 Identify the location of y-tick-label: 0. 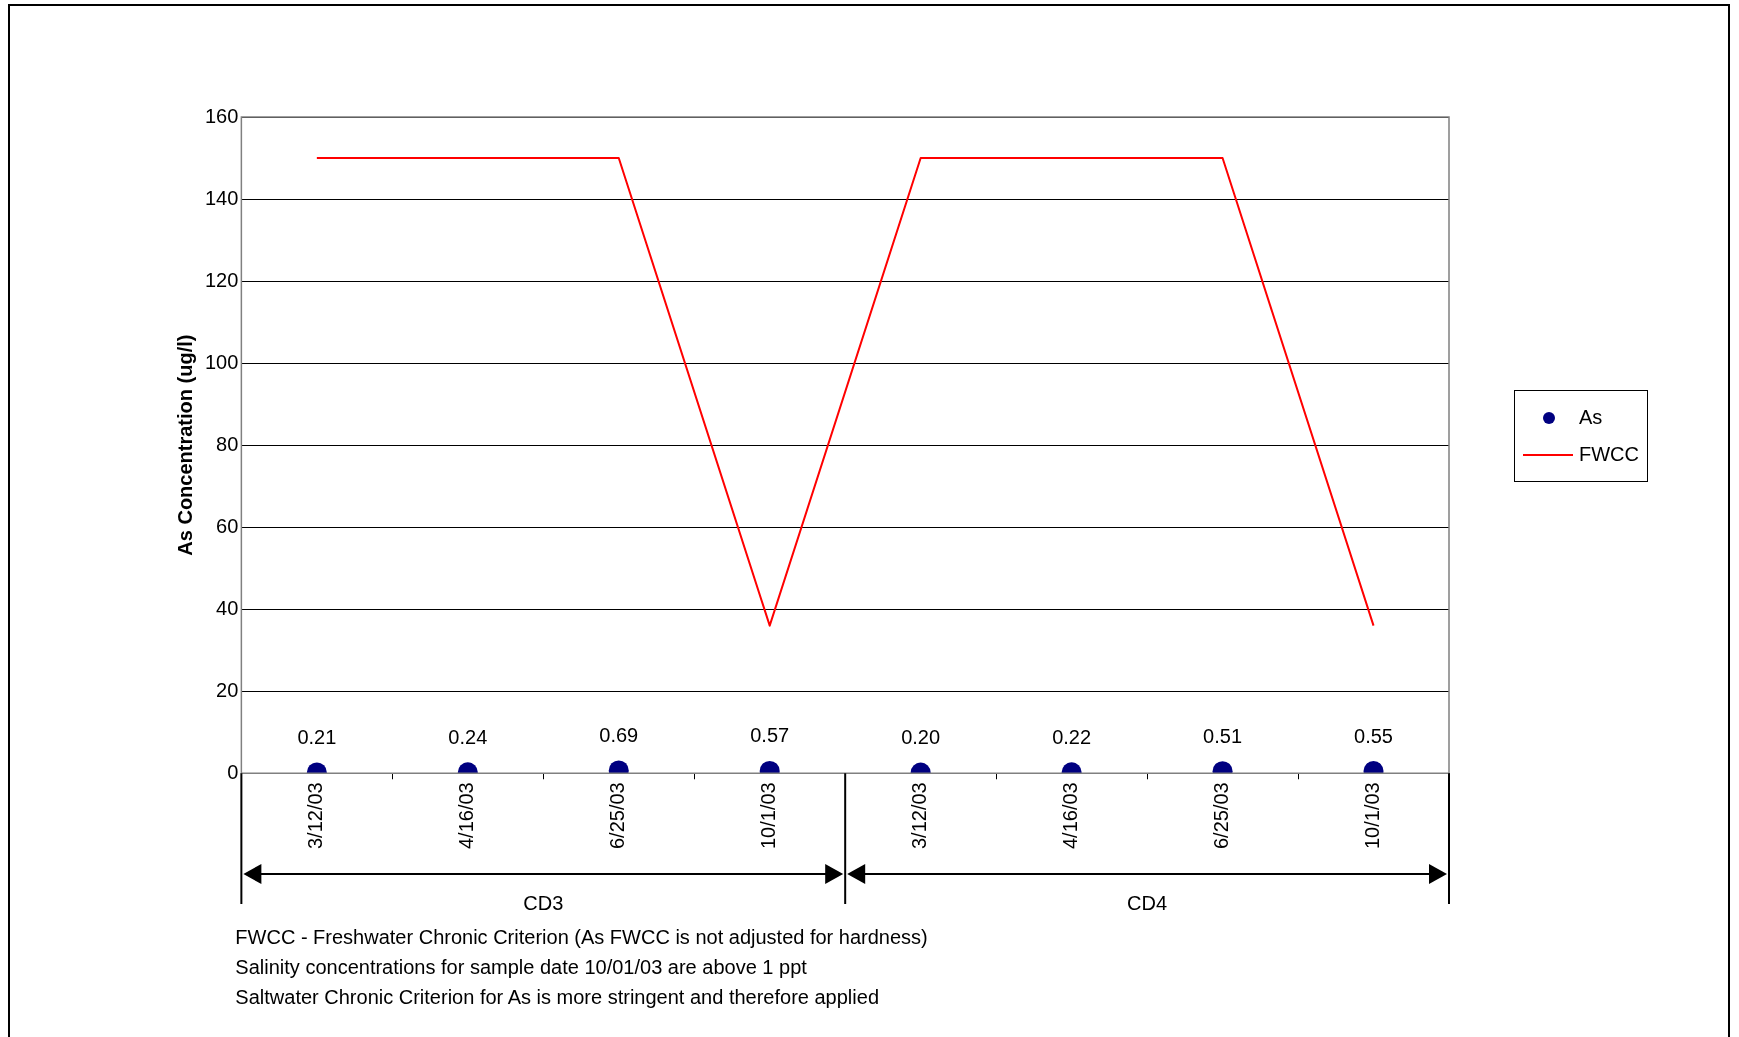
(233, 771).